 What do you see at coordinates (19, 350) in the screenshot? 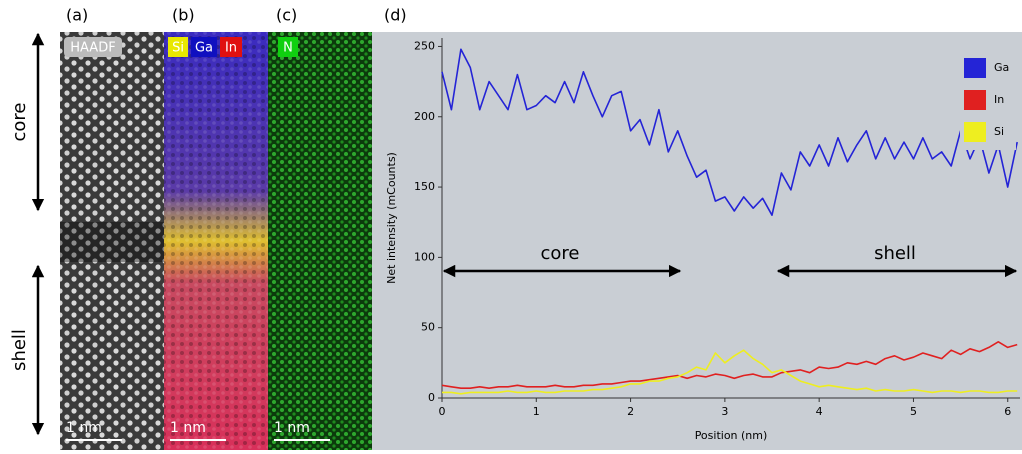
I see `side-label: shell` at bounding box center [19, 350].